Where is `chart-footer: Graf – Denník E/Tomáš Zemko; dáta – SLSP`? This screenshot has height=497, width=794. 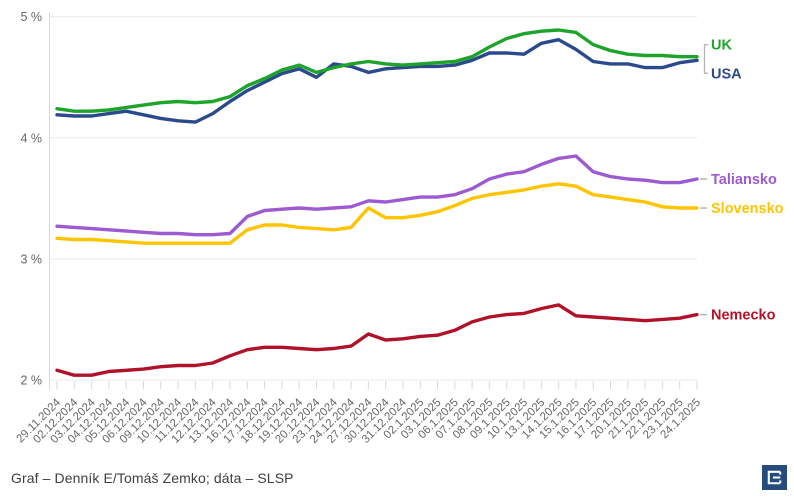
chart-footer: Graf – Denník E/Tomáš Zemko; dáta – SLSP is located at coordinates (397, 477).